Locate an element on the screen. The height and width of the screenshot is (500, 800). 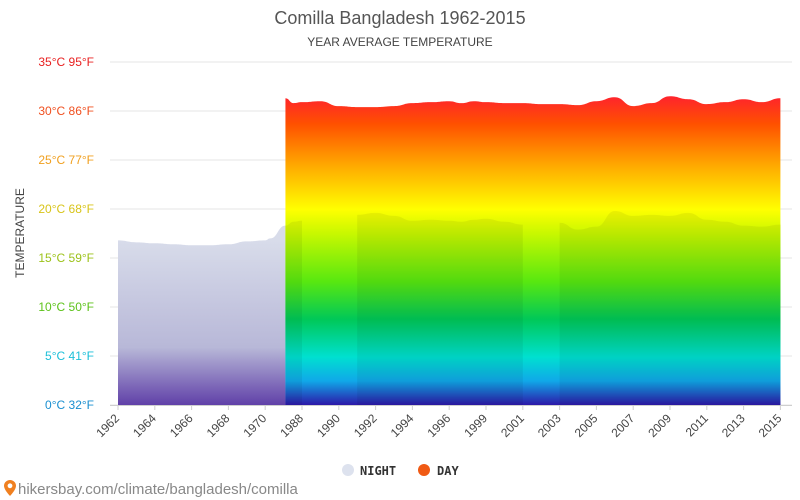
x-tick-label: 1970 is located at coordinates (255, 425).